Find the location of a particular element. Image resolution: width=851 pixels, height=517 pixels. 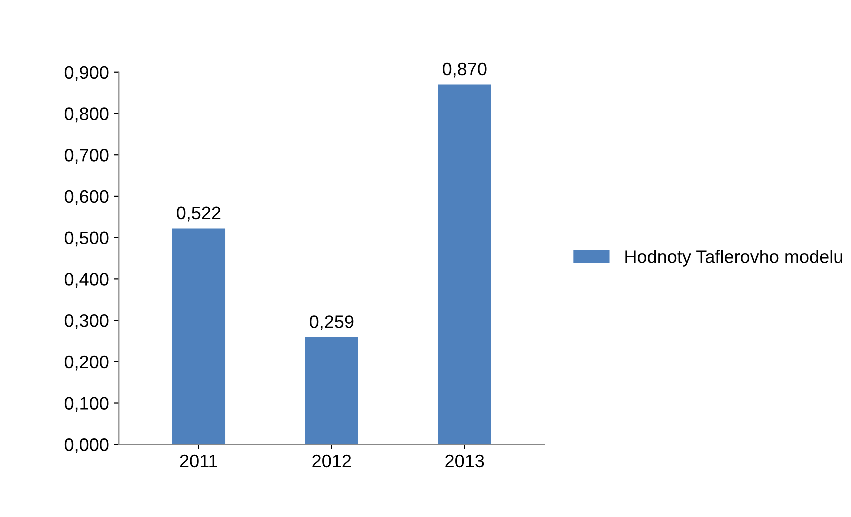

y-tick-label: 0,000 is located at coordinates (86, 446).